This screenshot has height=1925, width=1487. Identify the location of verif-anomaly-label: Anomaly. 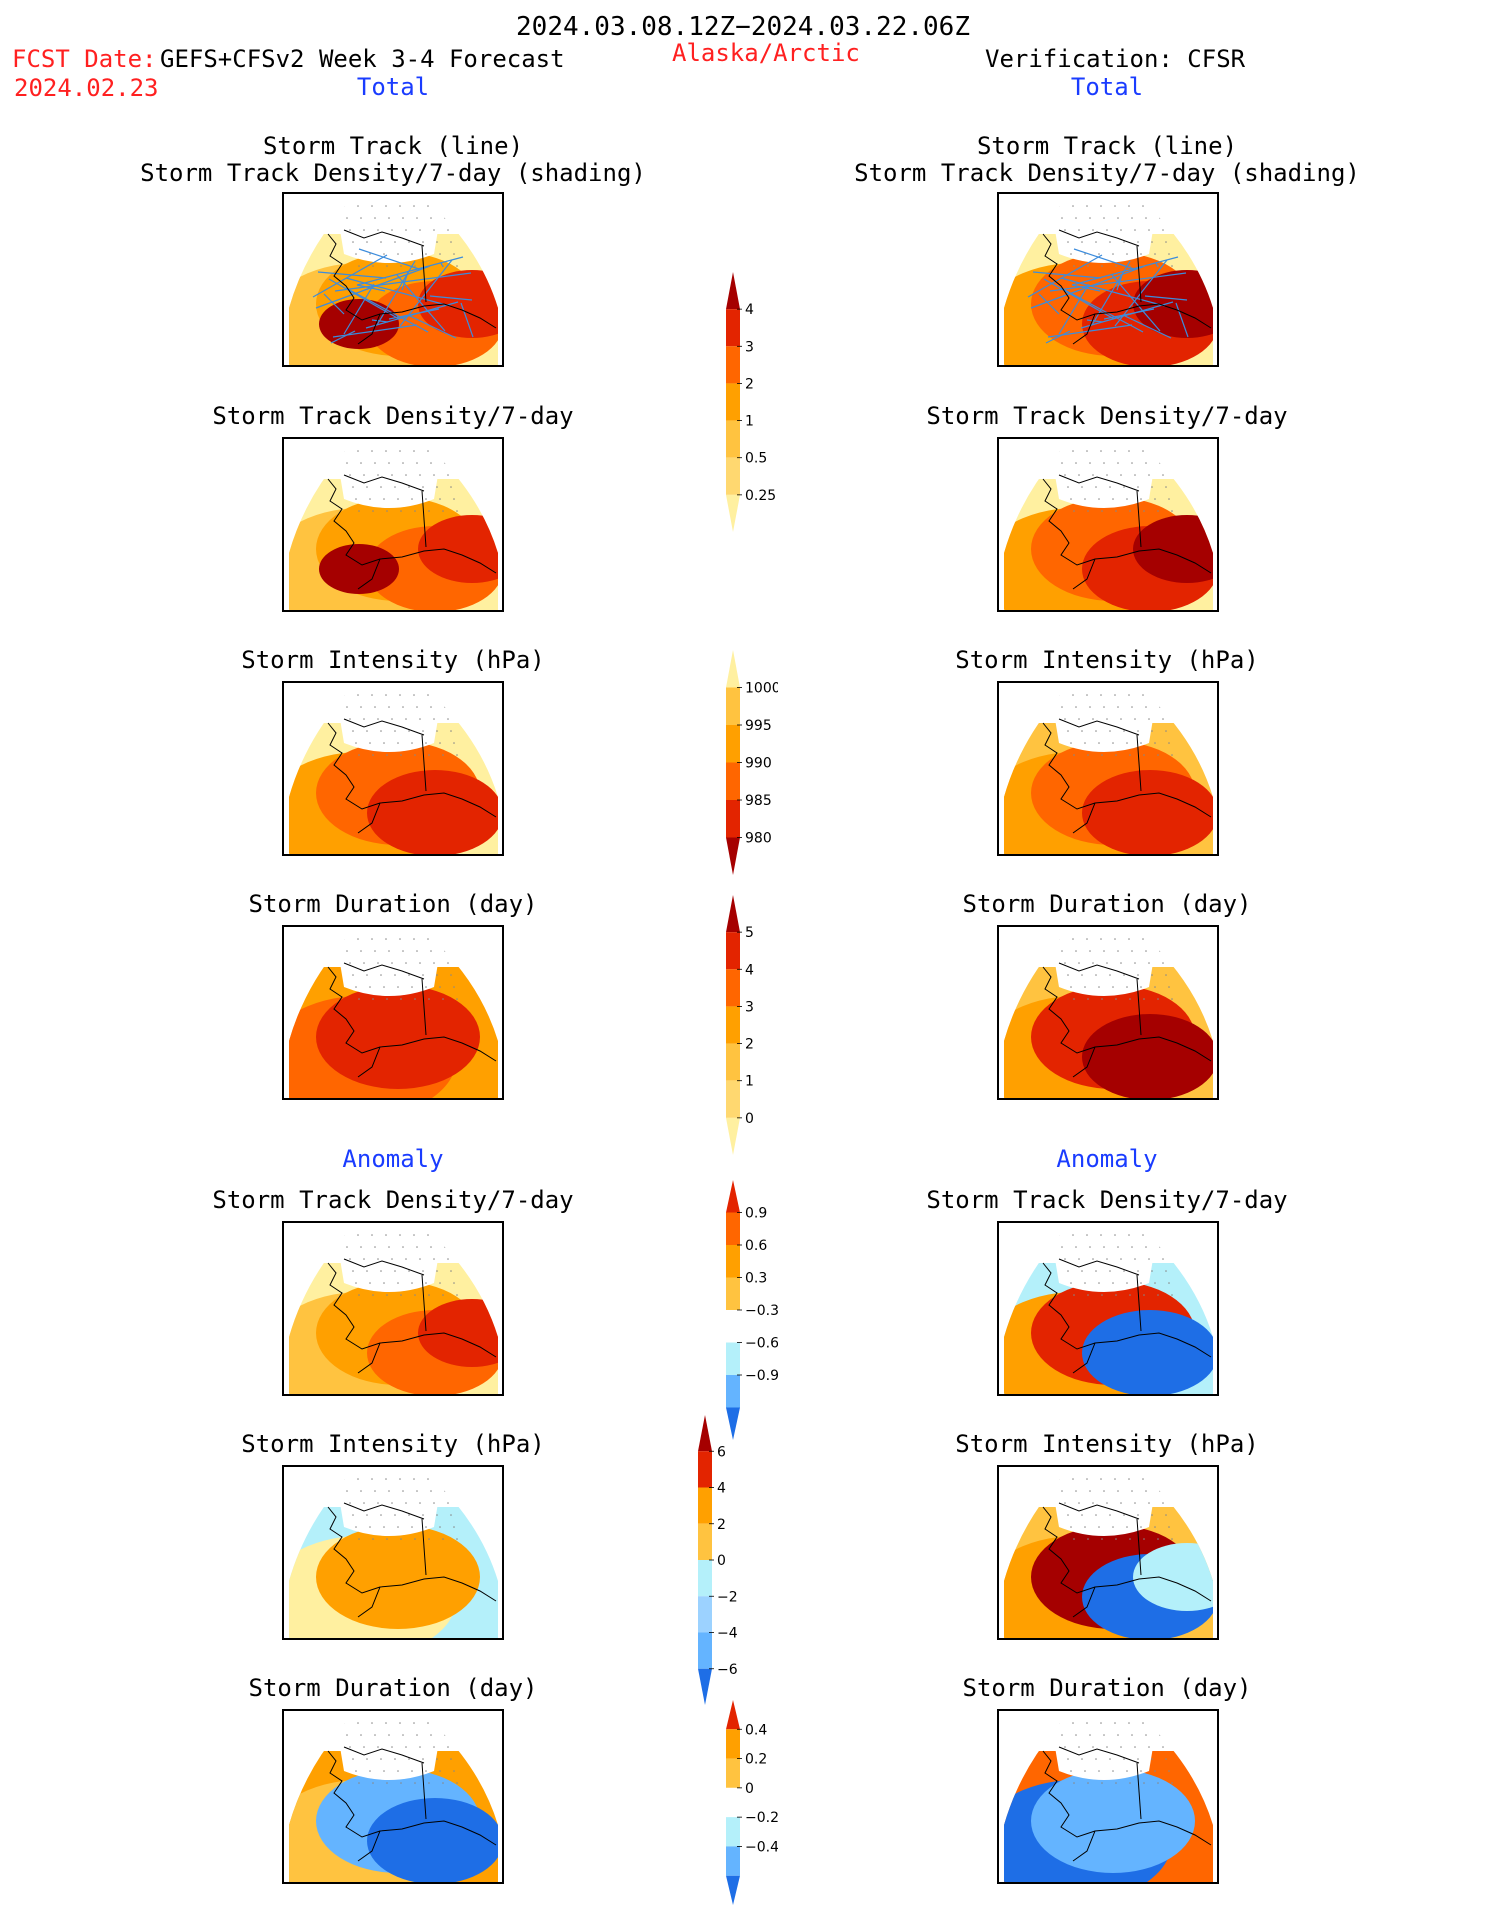
(1107, 1159).